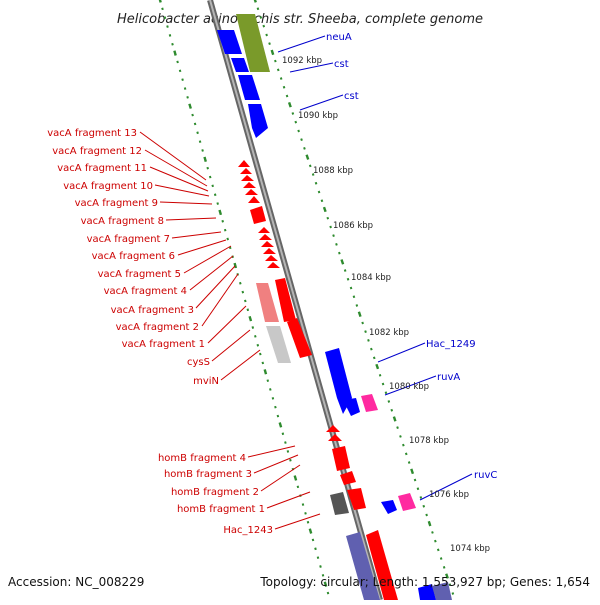 This screenshot has width=600, height=605. I want to click on label-ruvC: ruvC, so click(485, 475).